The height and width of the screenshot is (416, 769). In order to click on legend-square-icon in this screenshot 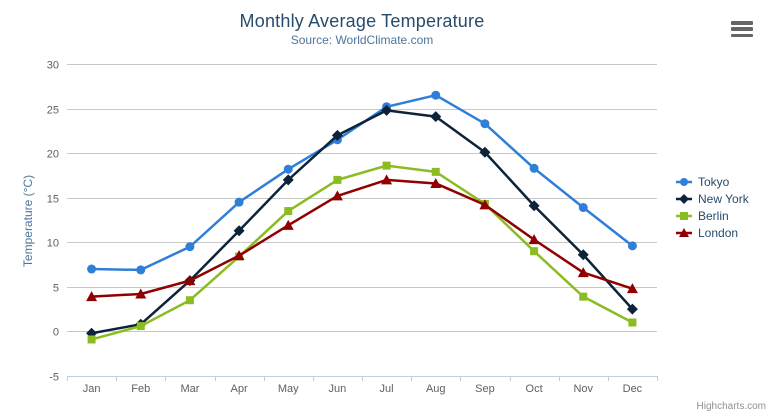, I will do `click(684, 215)`.